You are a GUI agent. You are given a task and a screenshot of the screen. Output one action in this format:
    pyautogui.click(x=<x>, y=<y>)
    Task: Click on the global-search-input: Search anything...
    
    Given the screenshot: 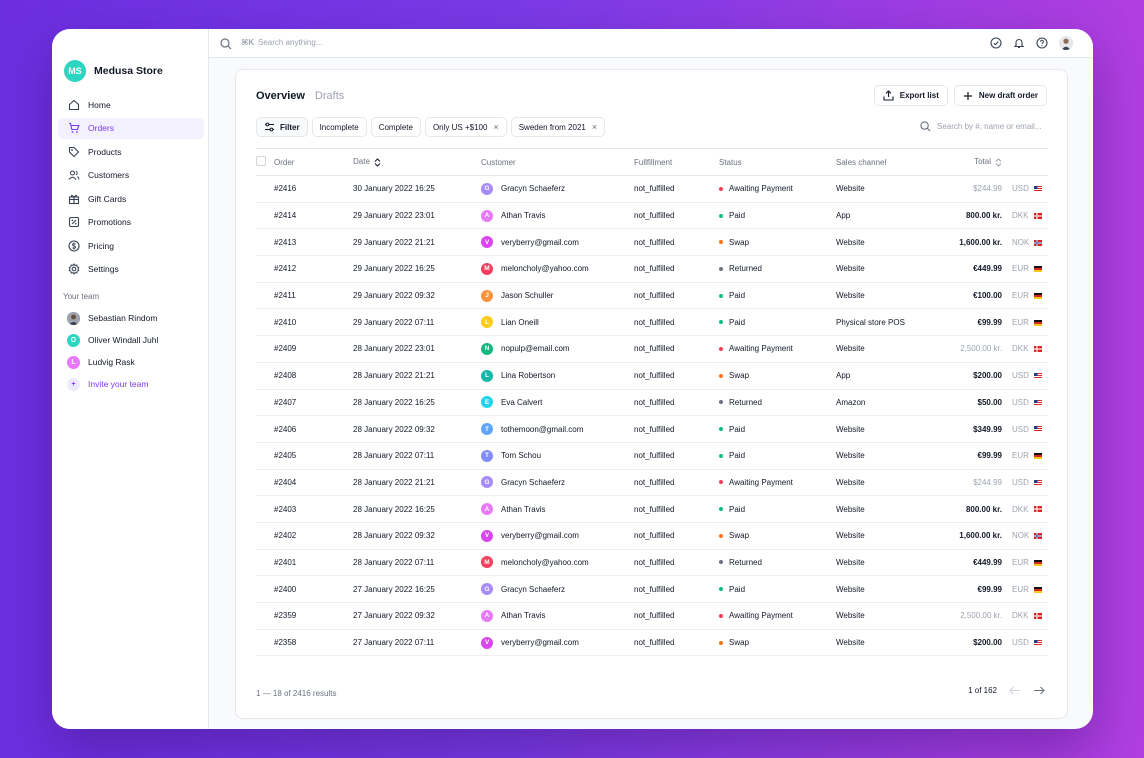 What is the action you would take?
    pyautogui.click(x=290, y=42)
    